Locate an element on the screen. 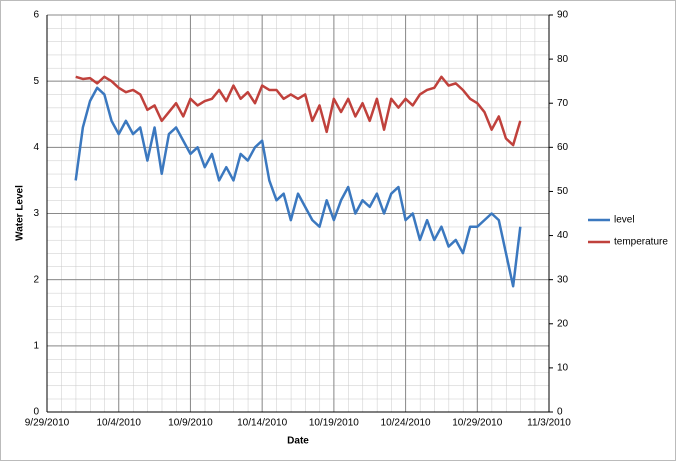 The image size is (676, 461). y2-tick-label: 80 is located at coordinates (563, 59).